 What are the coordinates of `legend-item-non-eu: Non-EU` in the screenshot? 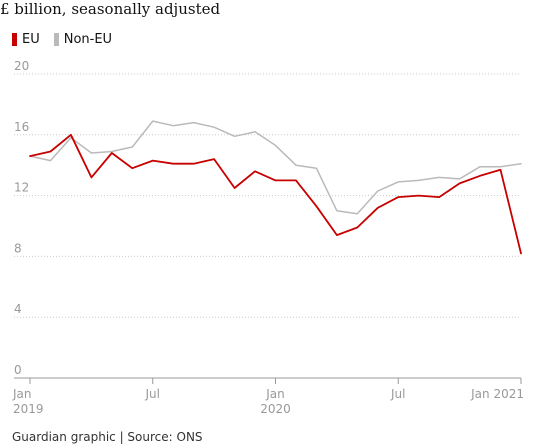 It's located at (83, 39).